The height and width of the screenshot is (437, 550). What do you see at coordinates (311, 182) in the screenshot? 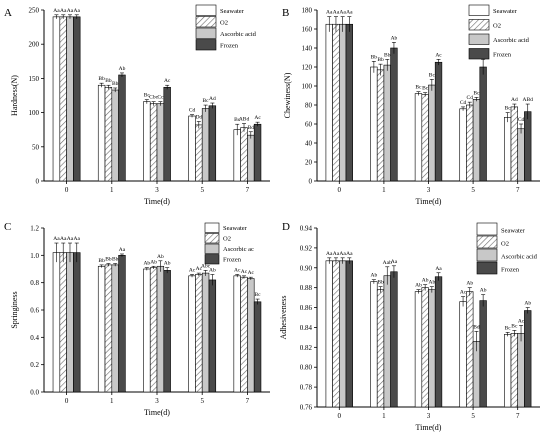
I see `y-tick-label: 0` at bounding box center [311, 182].